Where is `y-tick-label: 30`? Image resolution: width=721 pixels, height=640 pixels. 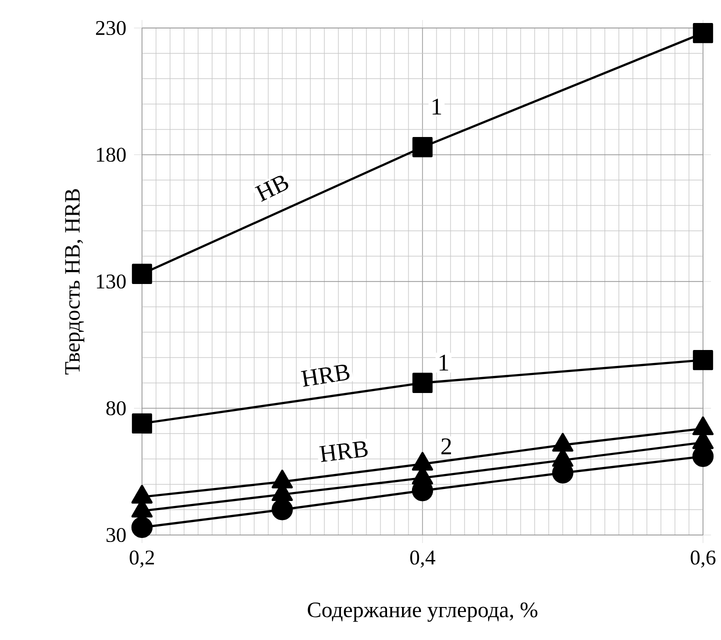 y-tick-label: 30 is located at coordinates (116, 535).